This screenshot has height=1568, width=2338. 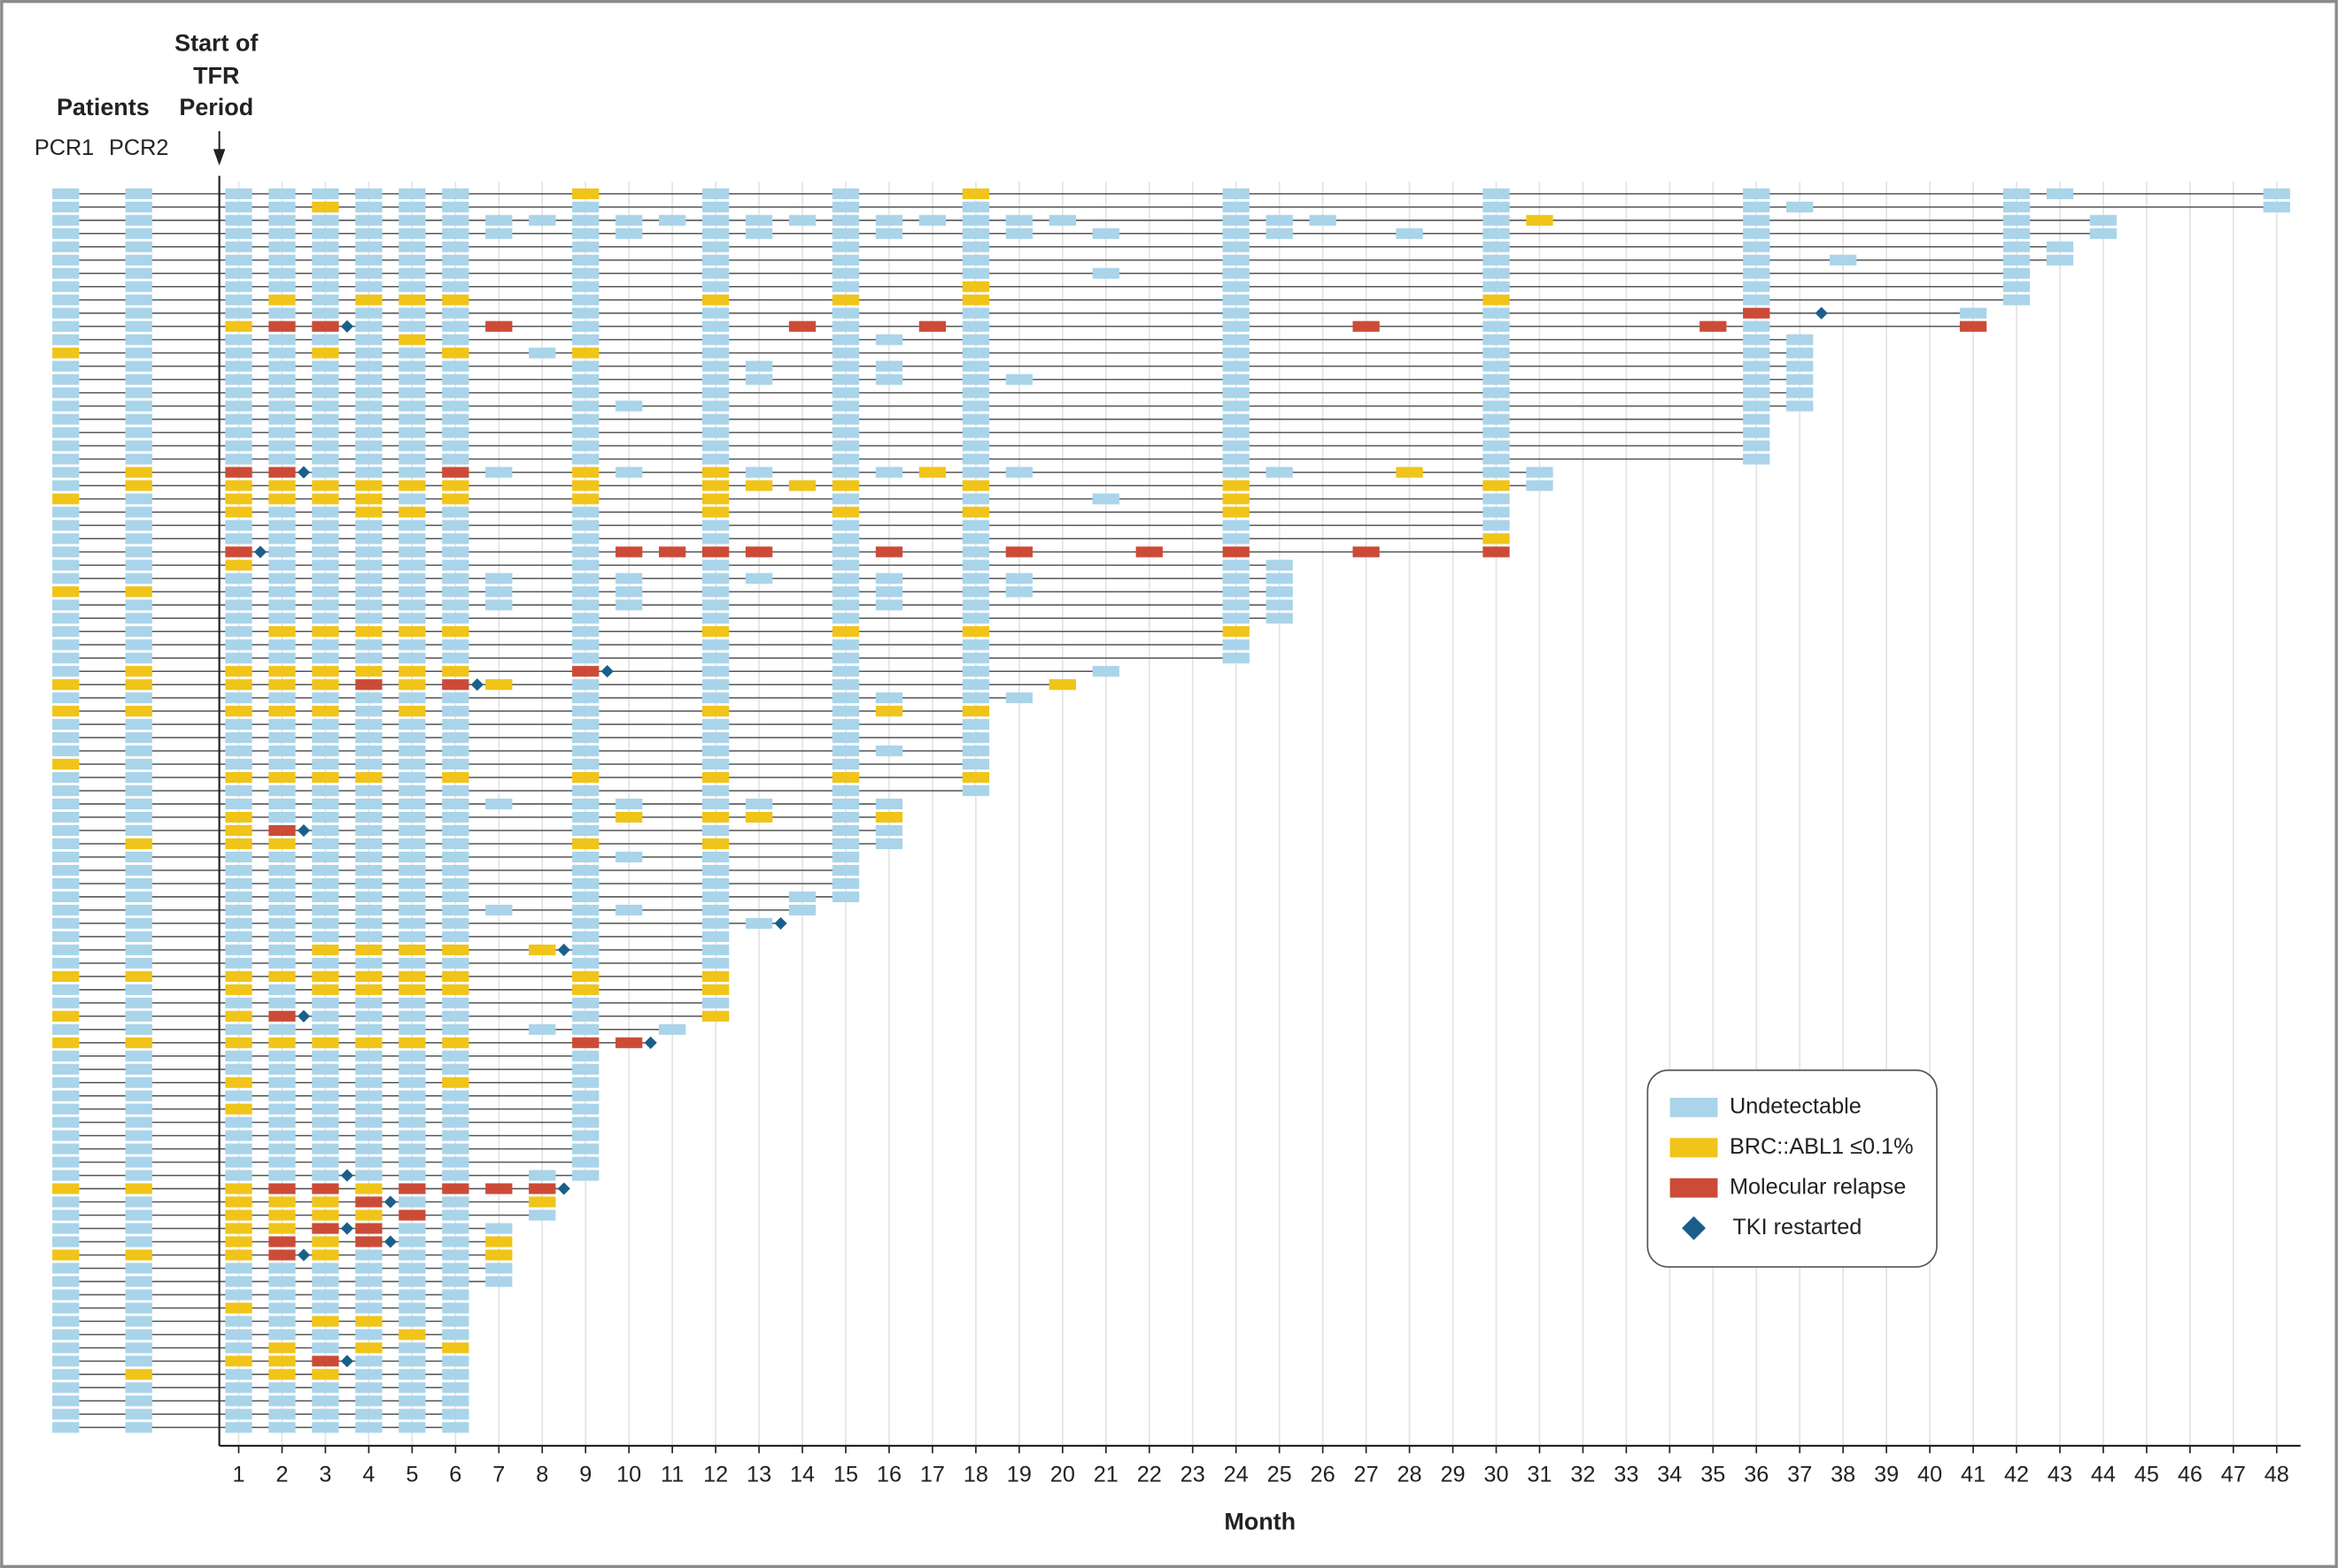 What do you see at coordinates (1106, 1475) in the screenshot?
I see `x-tick-label: 21` at bounding box center [1106, 1475].